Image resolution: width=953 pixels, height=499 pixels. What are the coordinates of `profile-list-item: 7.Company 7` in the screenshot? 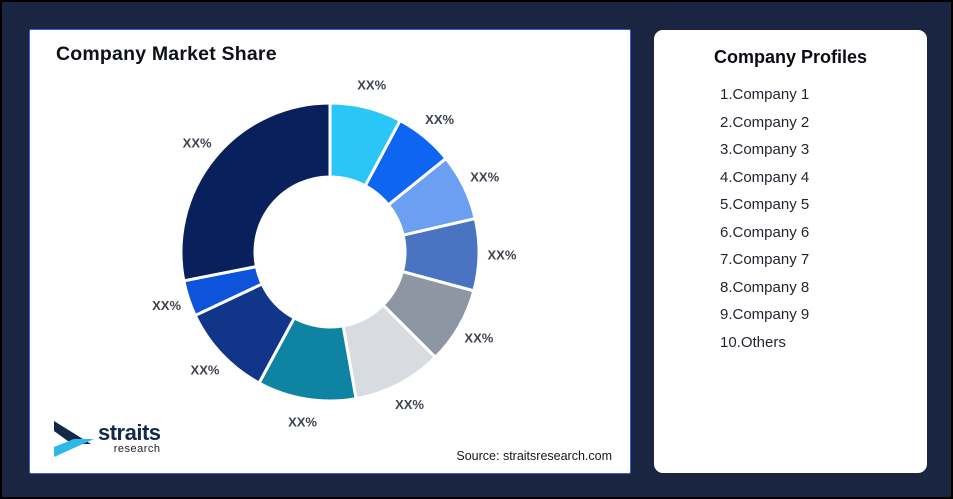 It's located at (765, 259).